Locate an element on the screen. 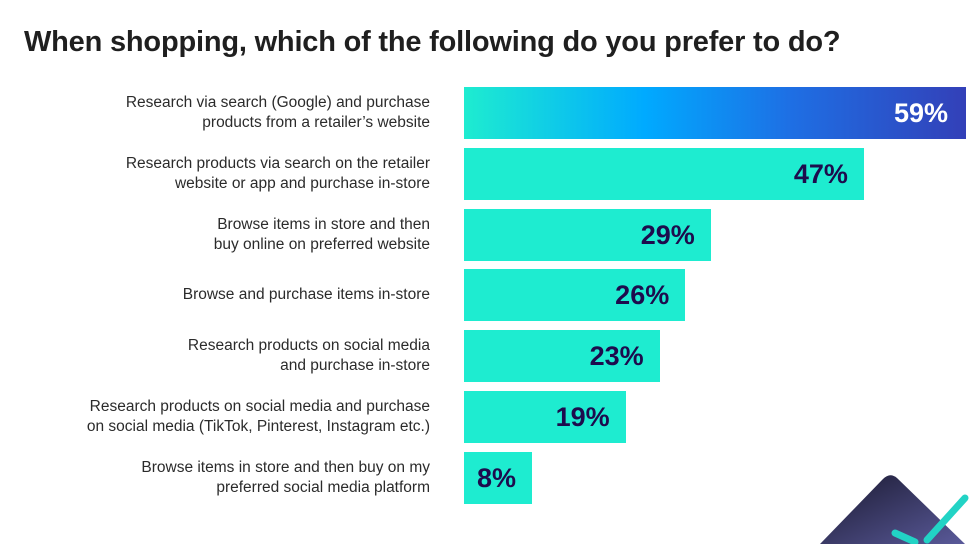  value-label: 59% is located at coordinates (920, 113).